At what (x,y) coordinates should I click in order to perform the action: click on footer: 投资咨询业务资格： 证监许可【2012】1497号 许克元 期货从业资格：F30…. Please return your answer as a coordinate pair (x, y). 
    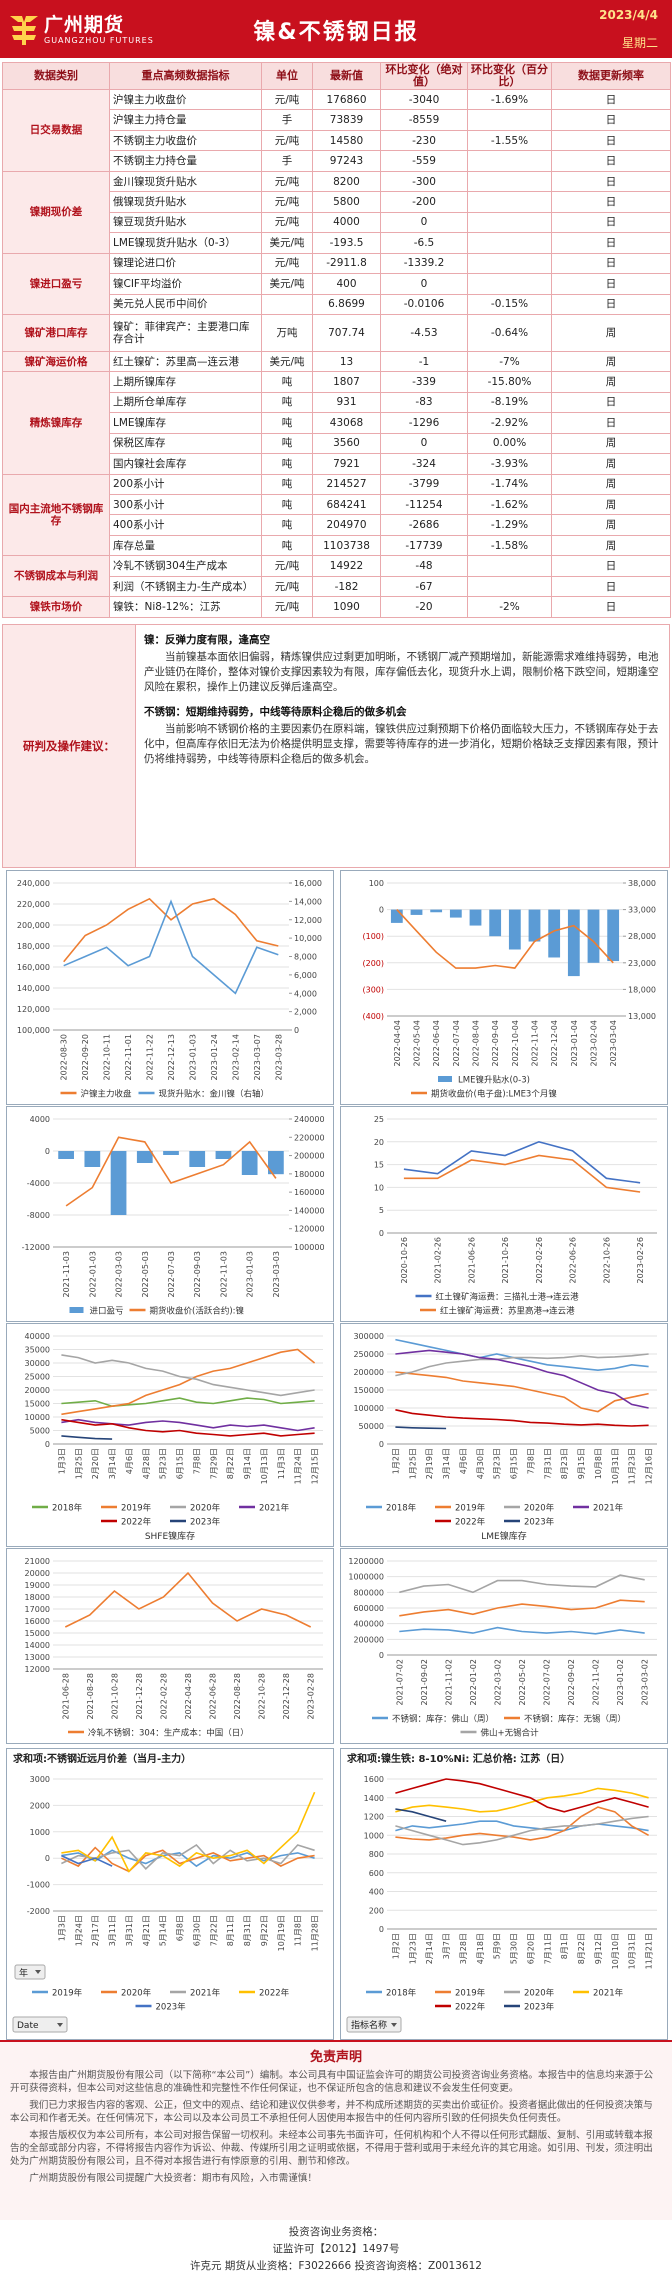
    Looking at the image, I should click on (336, 2250).